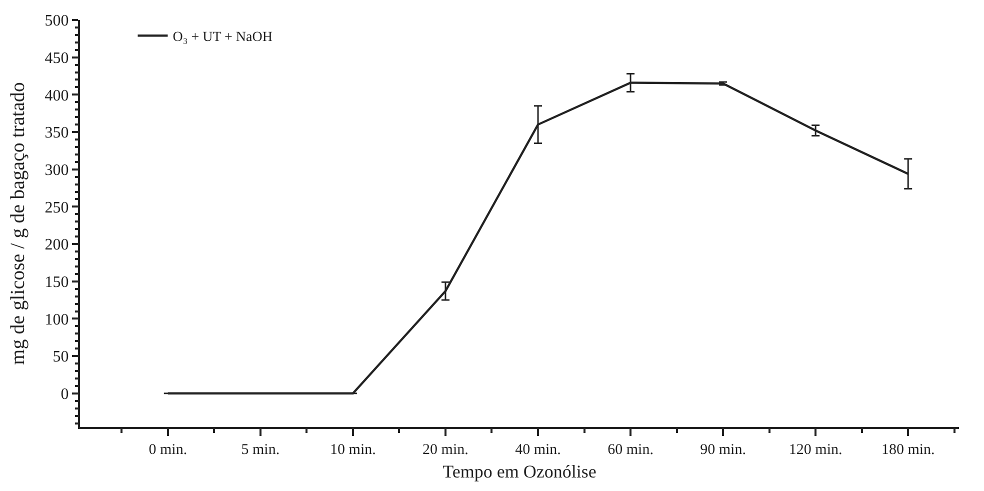  What do you see at coordinates (631, 450) in the screenshot?
I see `x-tick-label: 60 min.` at bounding box center [631, 450].